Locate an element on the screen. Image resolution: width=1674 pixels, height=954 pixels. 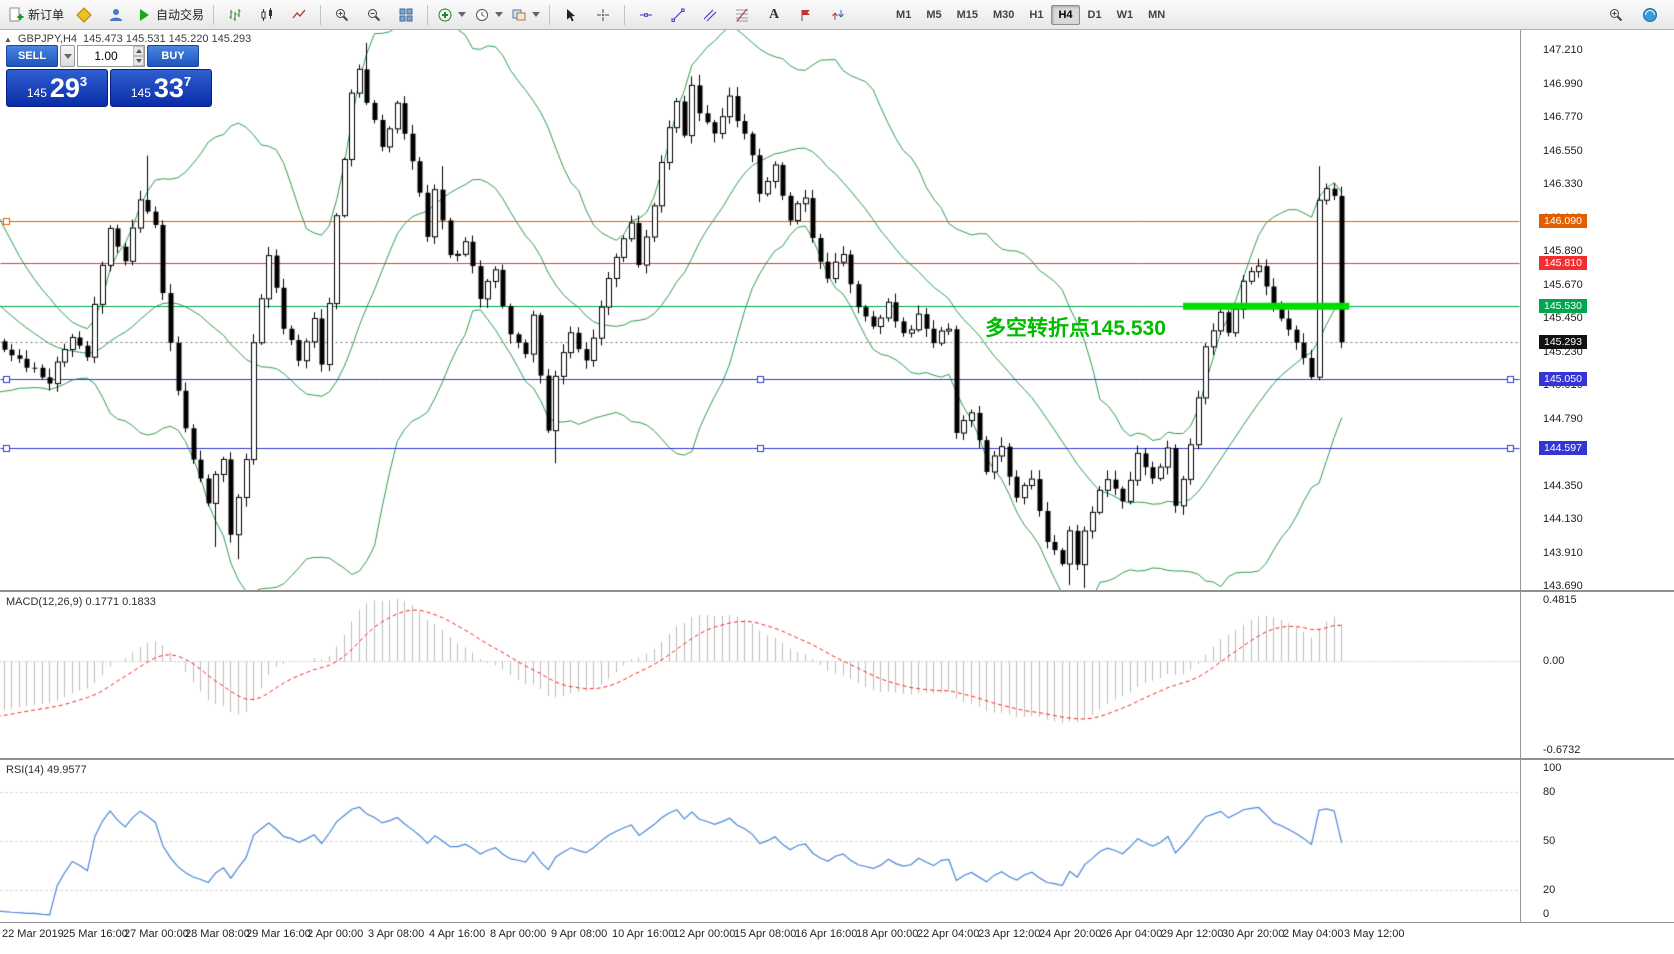
fibonacci-tool-button is located at coordinates (742, 15).